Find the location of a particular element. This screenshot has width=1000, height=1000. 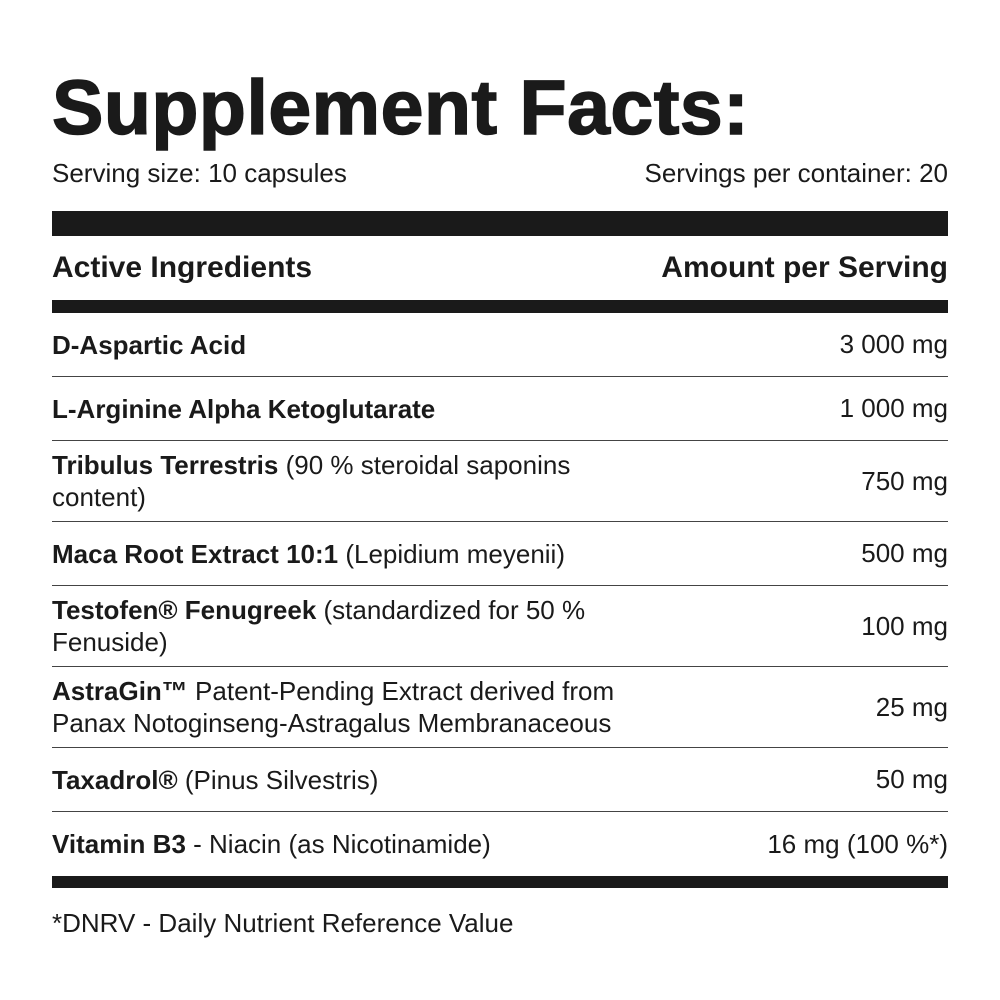

ingredient-detail: (Lepidium meyenii) is located at coordinates (455, 553).